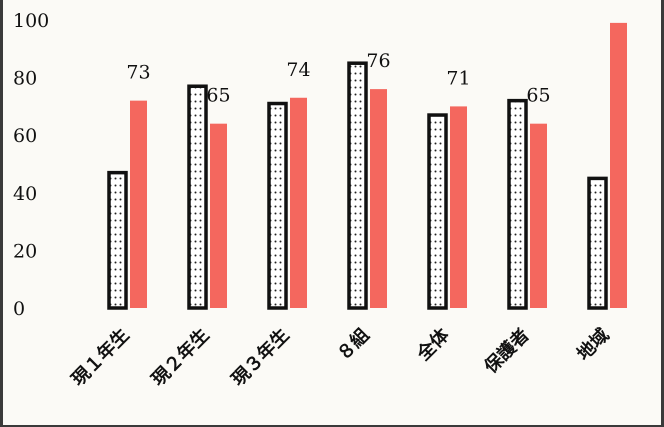 The image size is (664, 427). What do you see at coordinates (19, 309) in the screenshot?
I see `y-tick-label: 0` at bounding box center [19, 309].